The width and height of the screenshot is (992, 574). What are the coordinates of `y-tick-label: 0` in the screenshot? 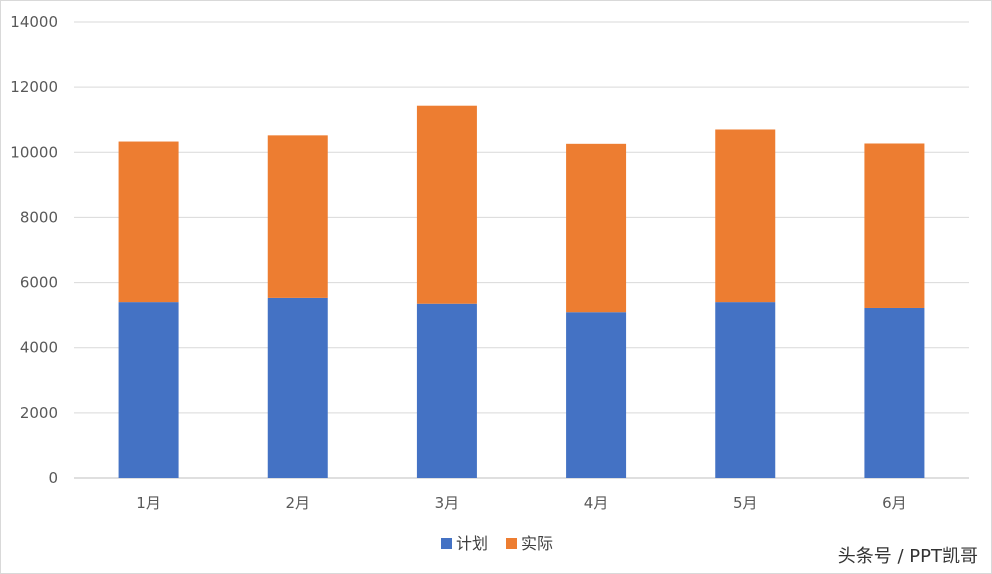 It's located at (53, 478).